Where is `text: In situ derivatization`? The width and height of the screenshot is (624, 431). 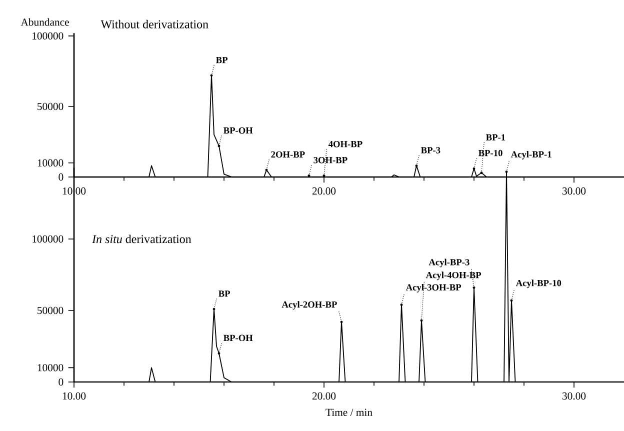
text: In situ derivatization is located at coordinates (142, 239).